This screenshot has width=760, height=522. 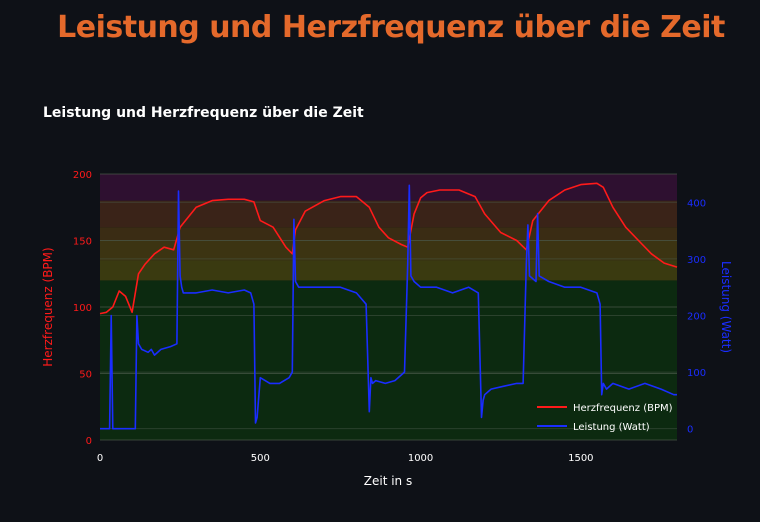 What do you see at coordinates (696, 373) in the screenshot?
I see `y-right-tick-label: 100` at bounding box center [696, 373].